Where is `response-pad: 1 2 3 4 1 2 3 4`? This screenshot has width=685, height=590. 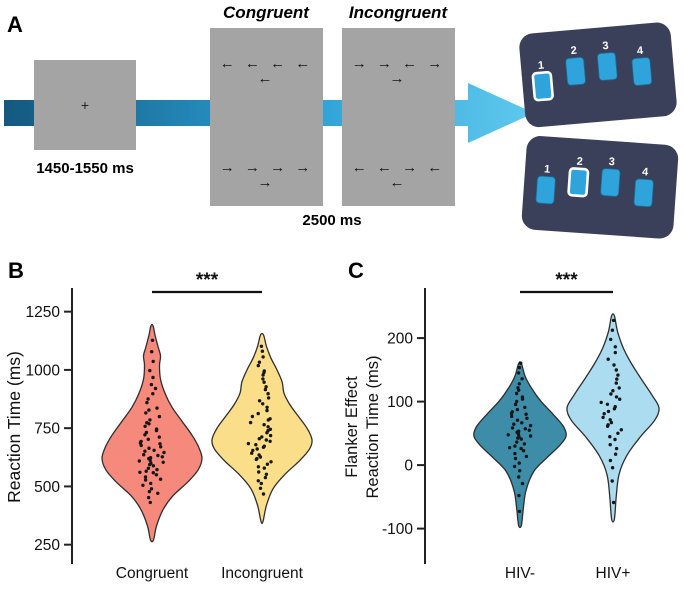
response-pad: 1 2 3 4 1 2 3 4 is located at coordinates (599, 130).